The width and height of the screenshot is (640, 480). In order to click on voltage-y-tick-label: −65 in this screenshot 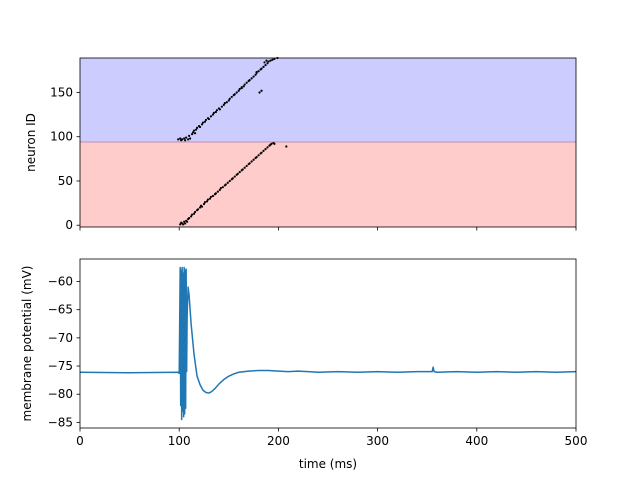, I will do `click(60, 310)`.